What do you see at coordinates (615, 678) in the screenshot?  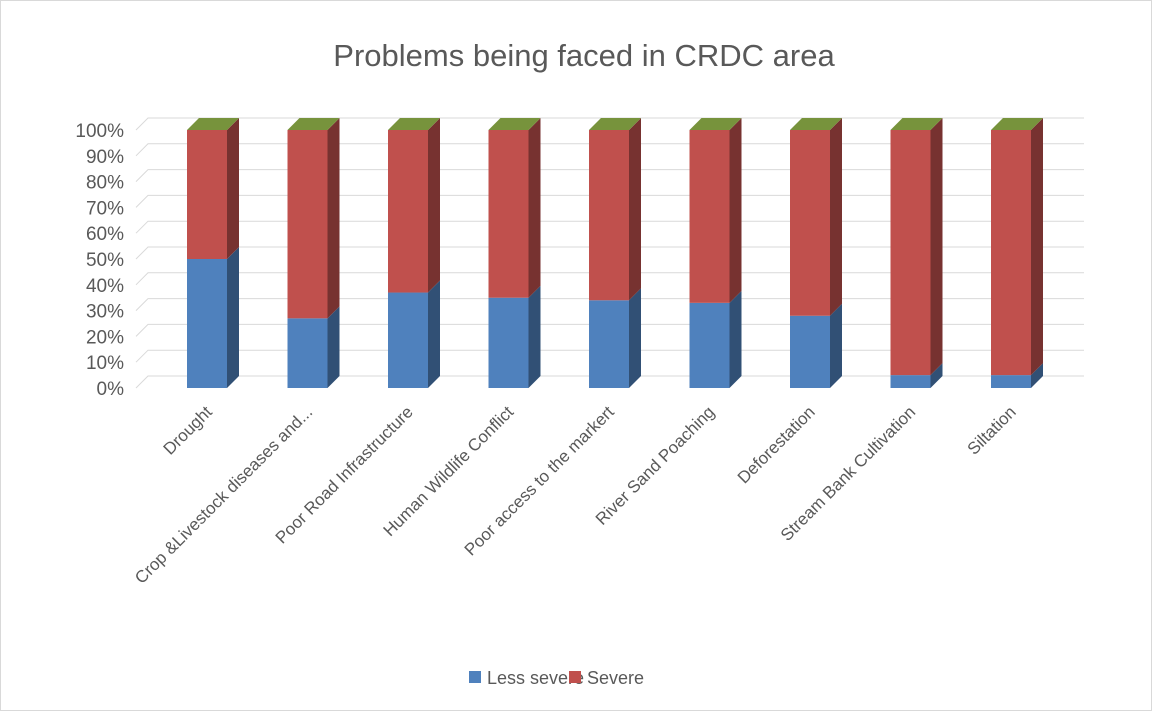 I see `legend-label-severe: Severe` at bounding box center [615, 678].